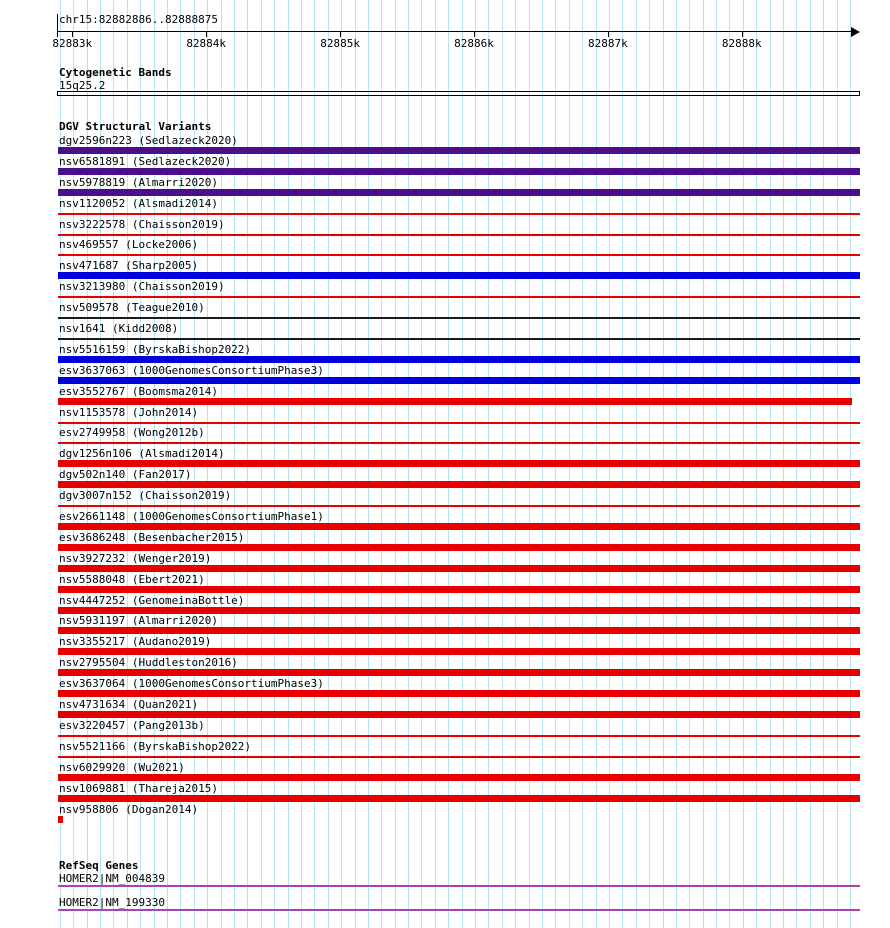  I want to click on variant-label: nsv3927232 (Wenger2019), so click(135, 558).